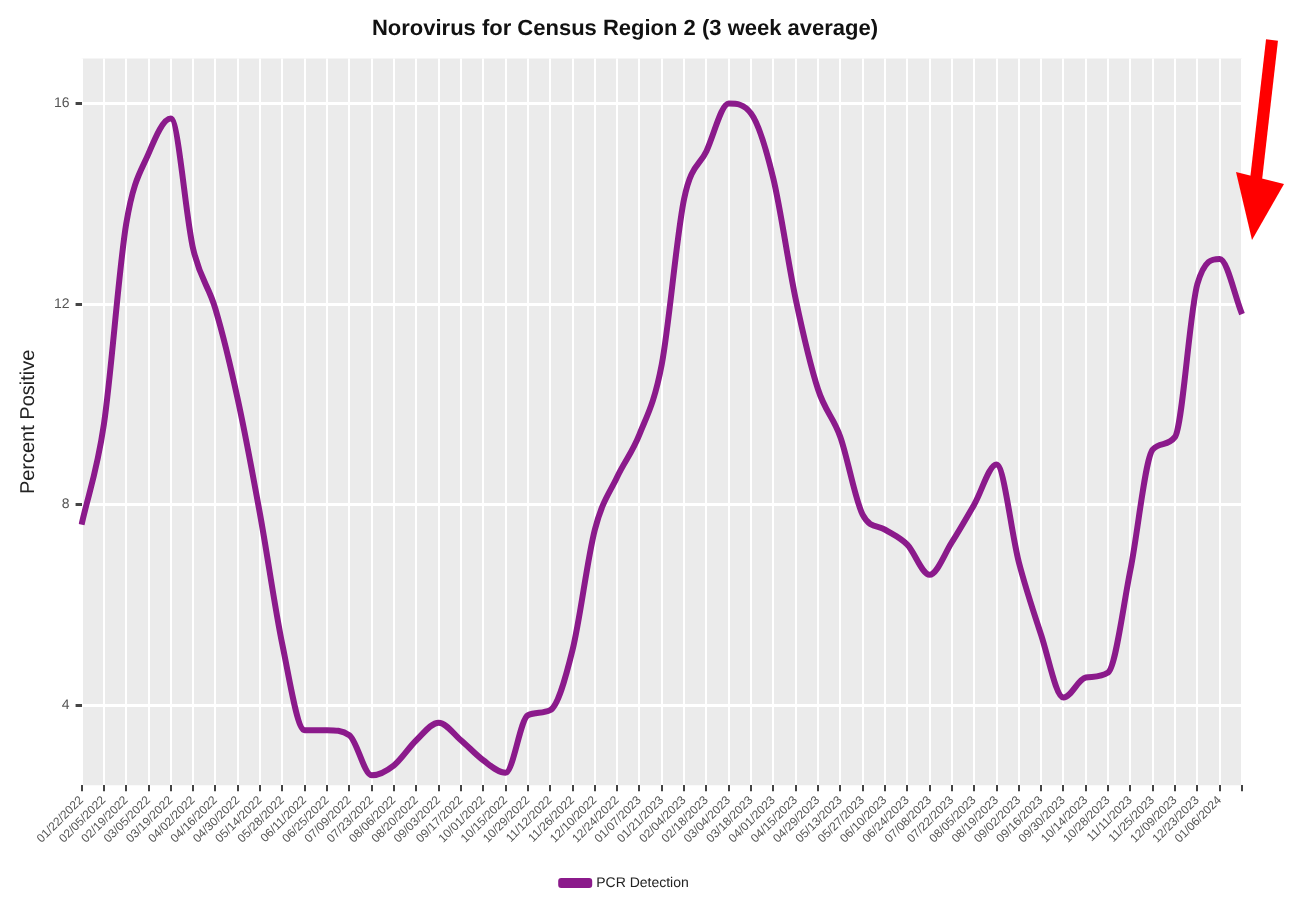 The image size is (1302, 910). Describe the element at coordinates (28, 421) in the screenshot. I see `y-axis-title: Percent Positive` at that location.